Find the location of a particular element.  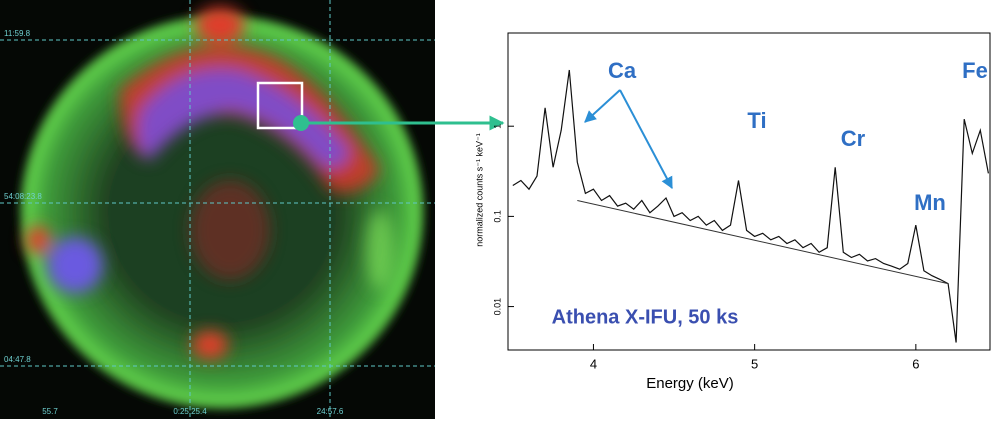

dec-label: 11:59.8 is located at coordinates (17, 33).